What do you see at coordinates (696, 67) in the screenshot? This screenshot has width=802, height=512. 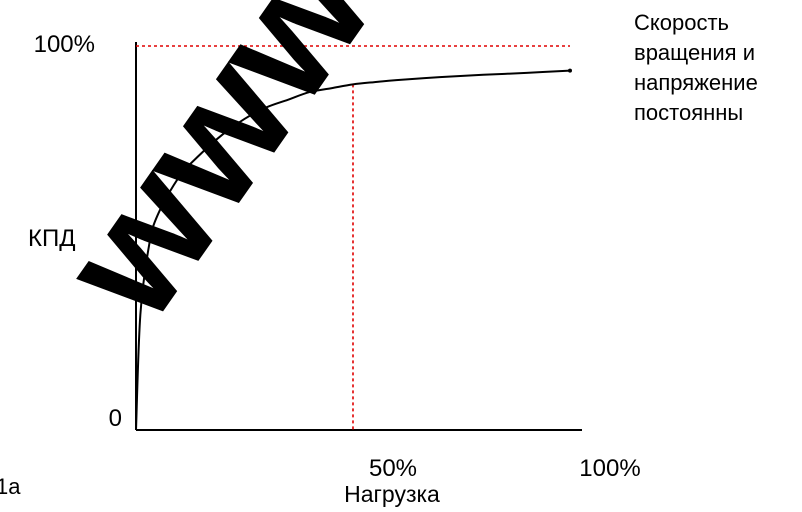 I see `chart-annotation: Скорость вращения и напряжение постоянны` at bounding box center [696, 67].